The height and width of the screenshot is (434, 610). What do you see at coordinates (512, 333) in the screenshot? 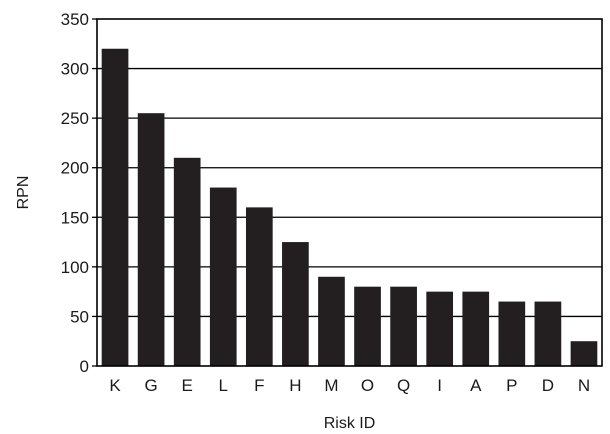
I see `bar-P` at bounding box center [512, 333].